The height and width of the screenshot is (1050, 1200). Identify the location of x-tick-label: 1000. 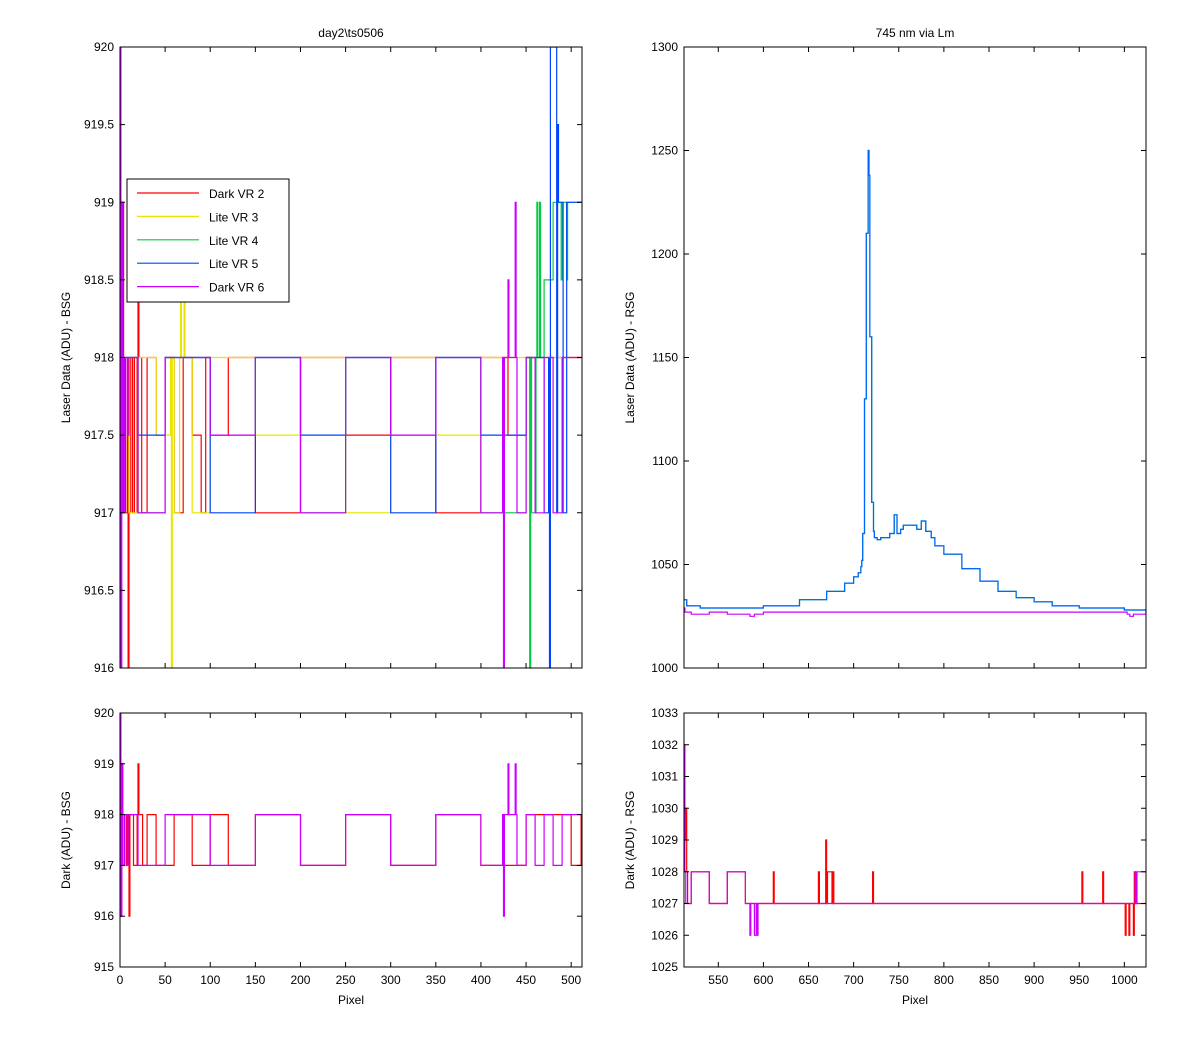
(1124, 980).